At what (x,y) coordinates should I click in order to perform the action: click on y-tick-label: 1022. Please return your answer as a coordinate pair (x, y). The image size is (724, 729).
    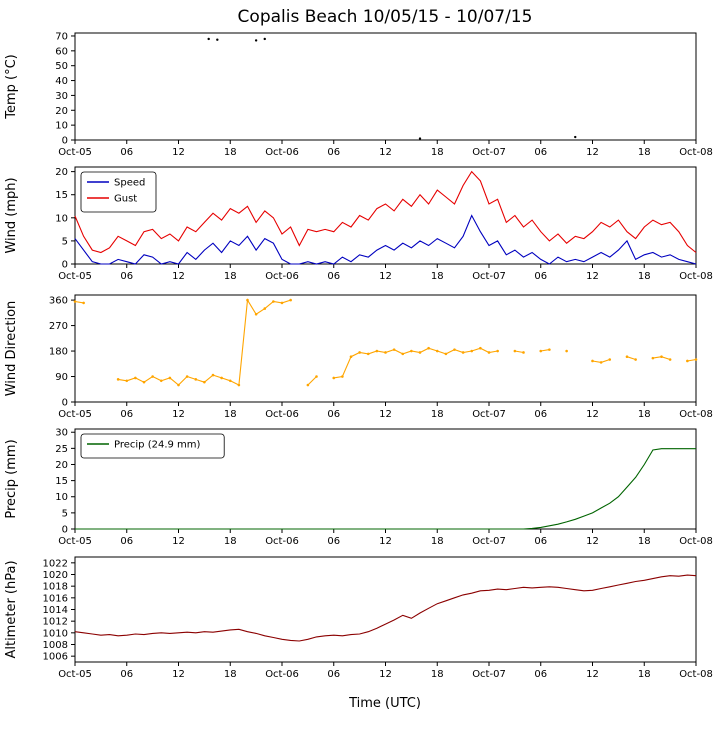
    Looking at the image, I should click on (55, 563).